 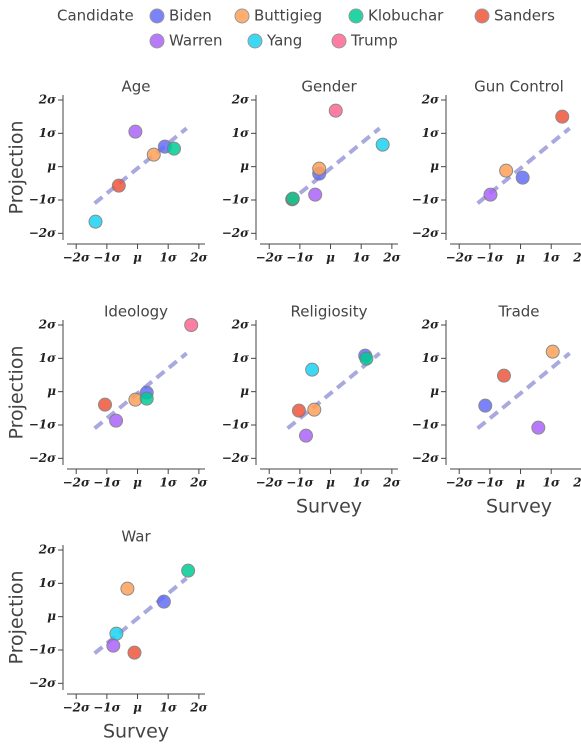 I want to click on panel-title: Religiosity, so click(x=329, y=312).